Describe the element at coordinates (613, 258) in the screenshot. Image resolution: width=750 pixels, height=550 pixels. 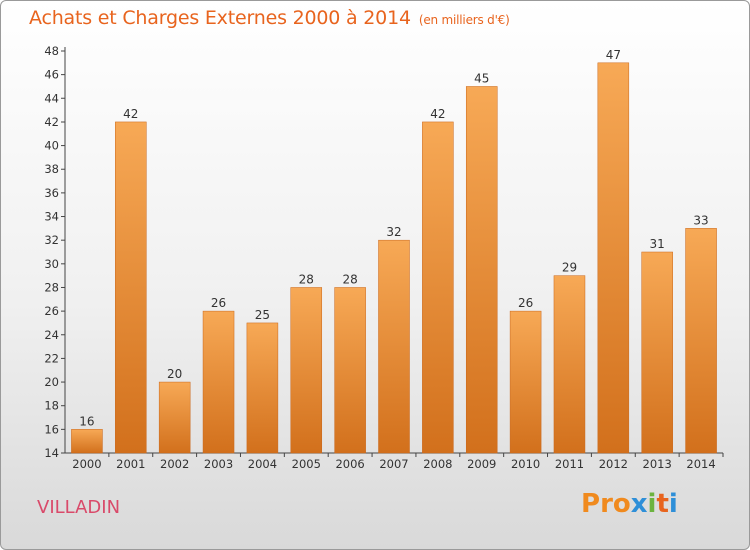
I see `bar-2012` at that location.